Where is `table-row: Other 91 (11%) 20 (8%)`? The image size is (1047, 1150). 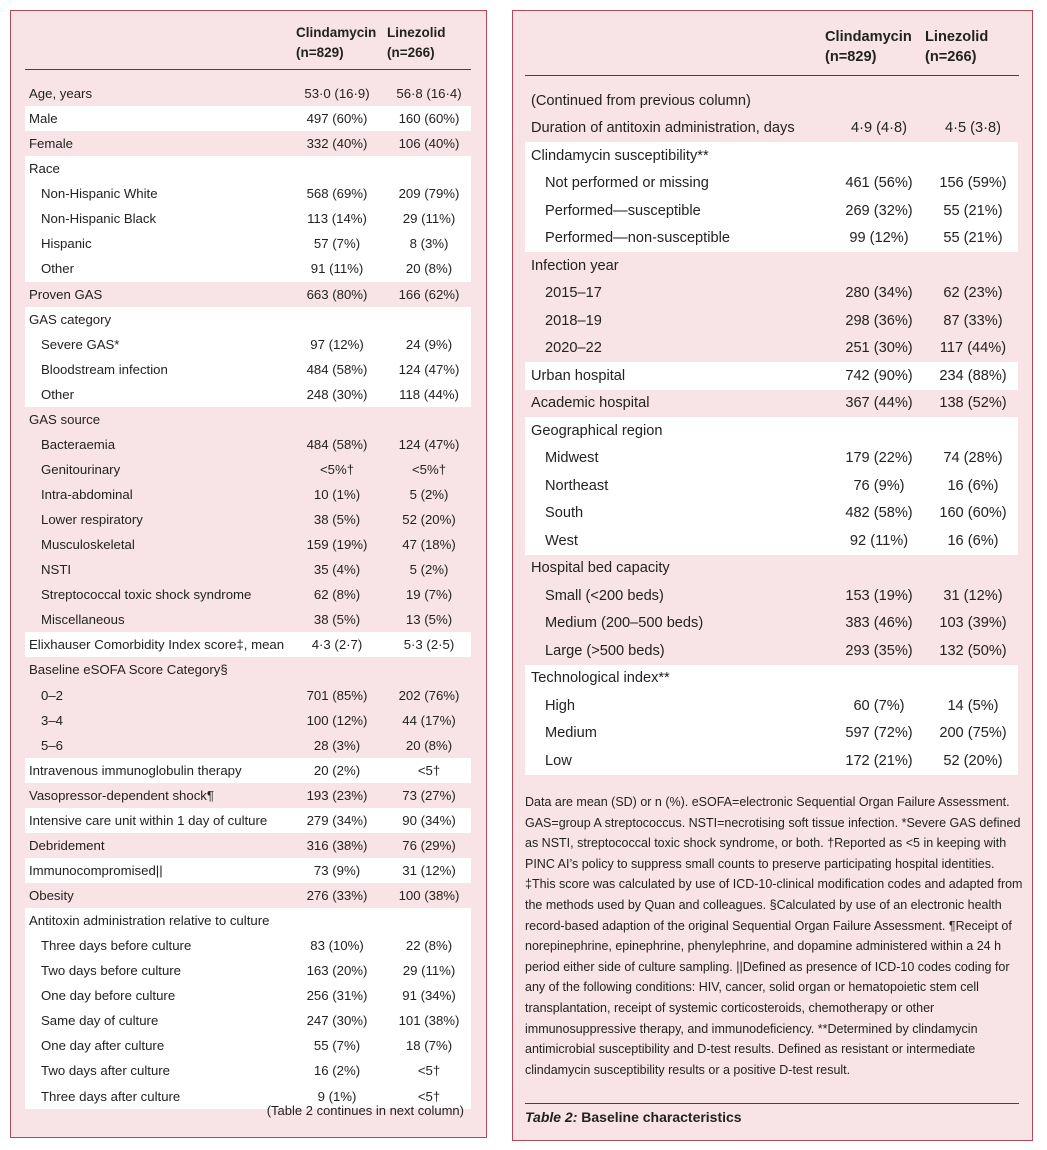 table-row: Other 91 (11%) 20 (8%) is located at coordinates (248, 269).